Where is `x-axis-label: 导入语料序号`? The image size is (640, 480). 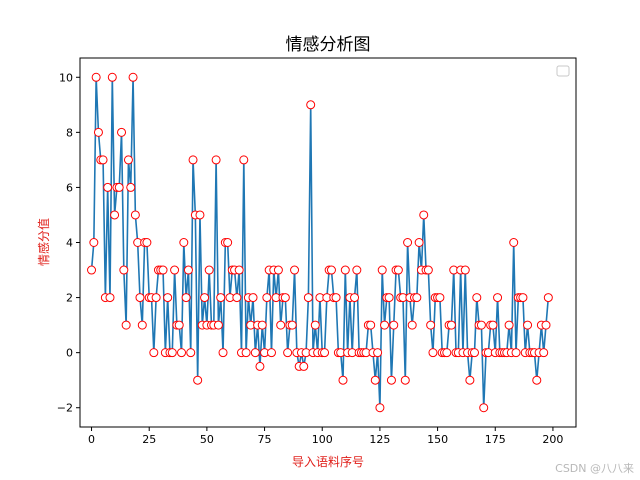 x-axis-label: 导入语料序号 is located at coordinates (328, 461).